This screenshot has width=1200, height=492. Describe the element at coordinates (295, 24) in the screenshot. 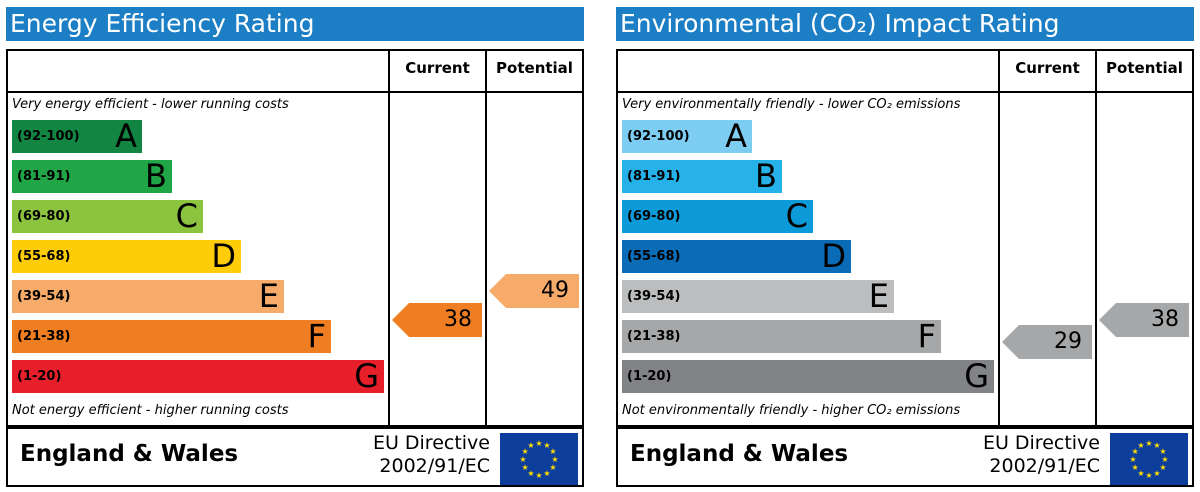

I see `energy-title: Energy Efficiency Rating` at that location.